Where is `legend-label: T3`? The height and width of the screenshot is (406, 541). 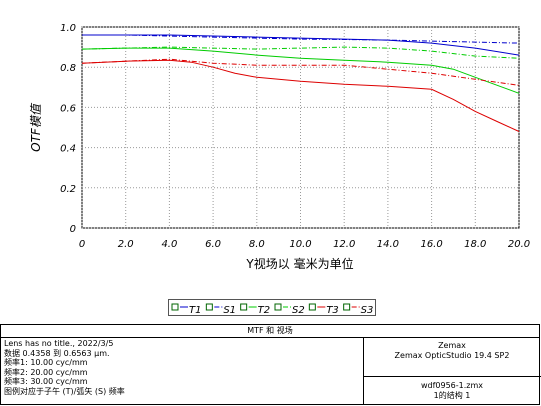 legend-label: T3 is located at coordinates (332, 310).